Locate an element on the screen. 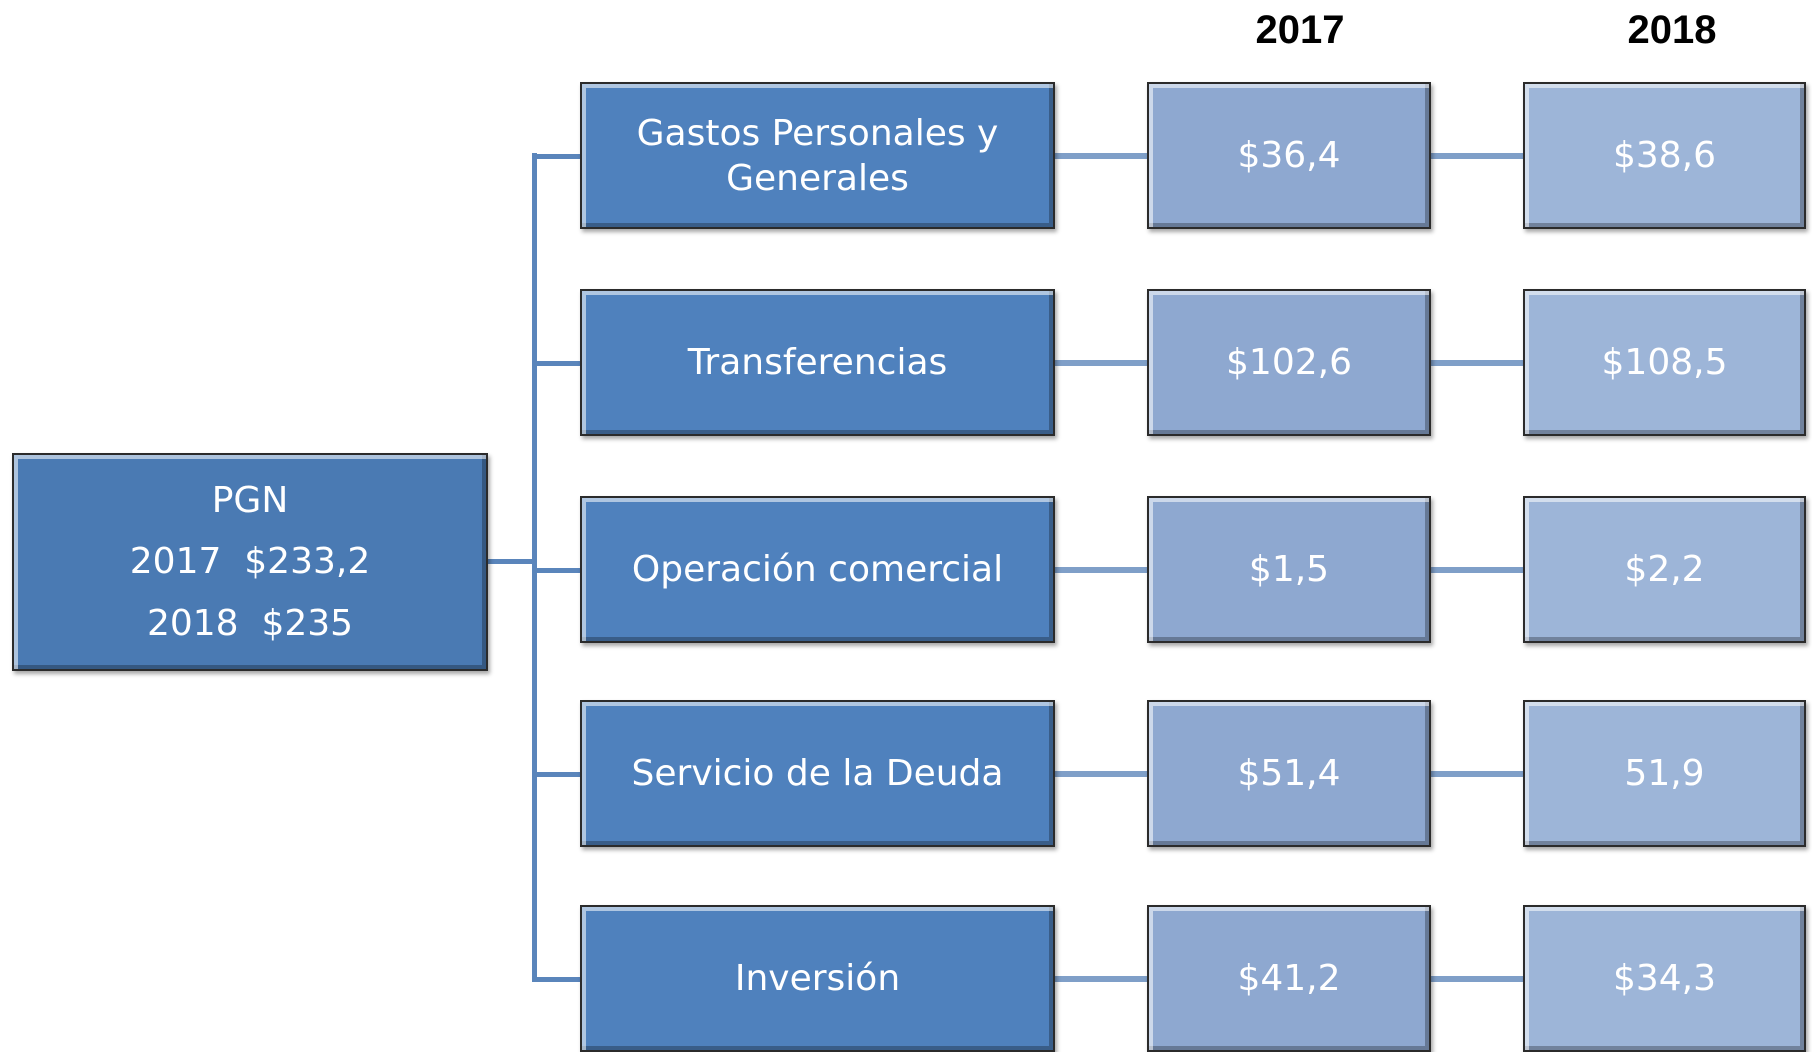  category-node: Operación comercial is located at coordinates (817, 569).